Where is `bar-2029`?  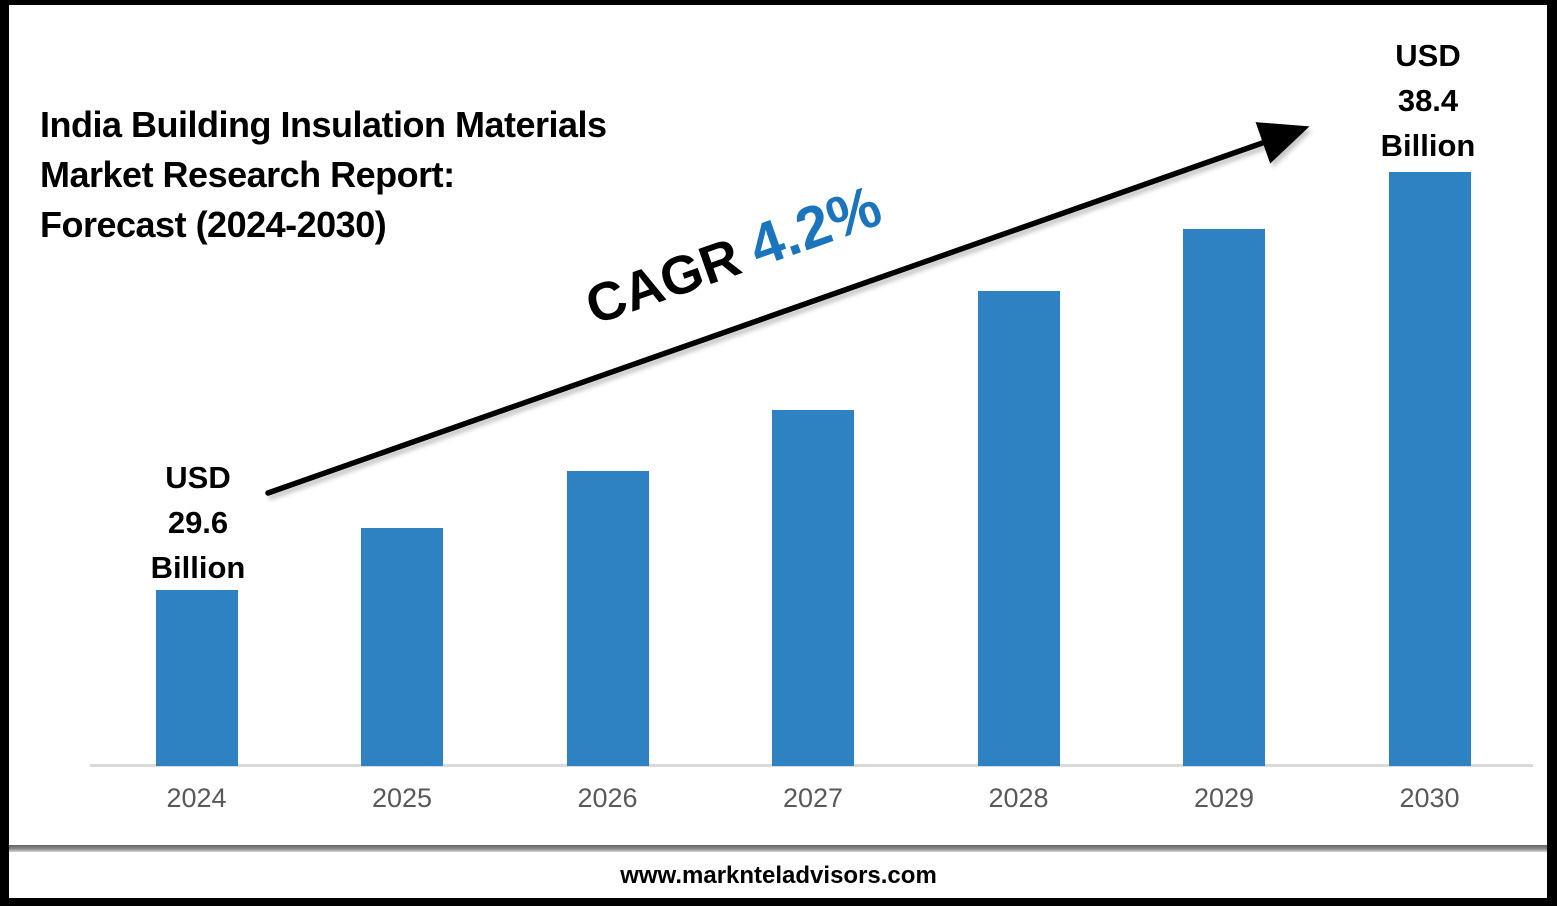
bar-2029 is located at coordinates (1224, 497).